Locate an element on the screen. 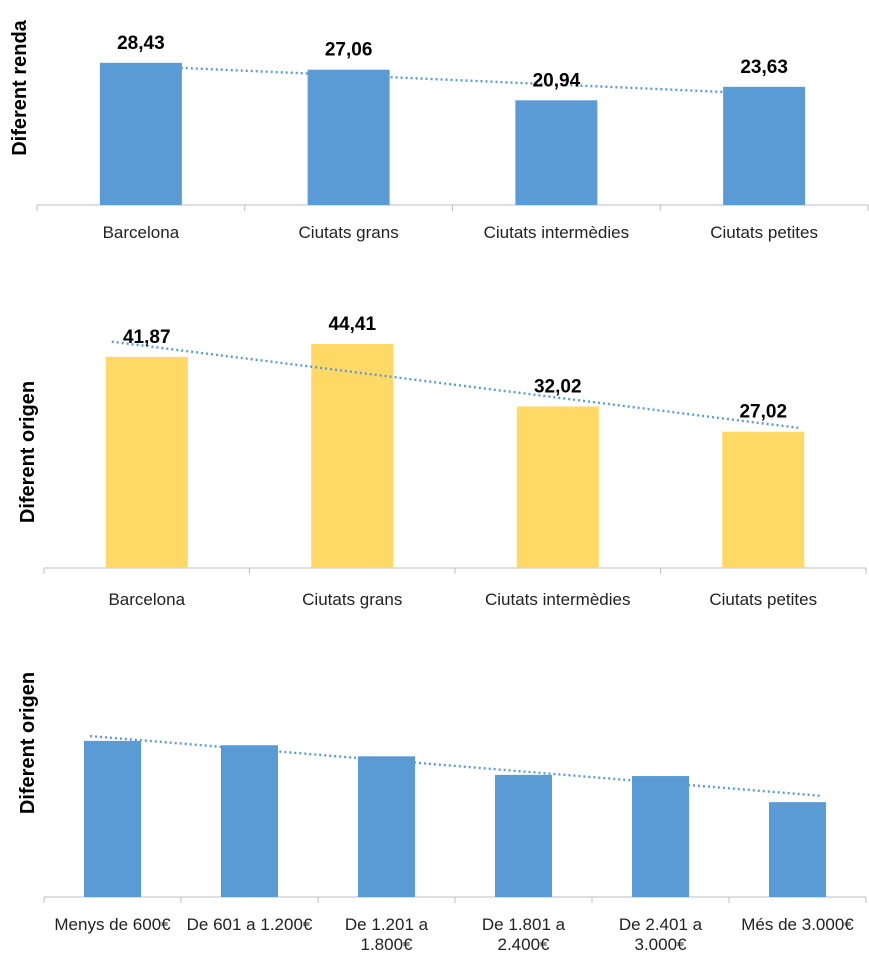 The height and width of the screenshot is (959, 869). category-label-line: De 1.201 a is located at coordinates (387, 924).